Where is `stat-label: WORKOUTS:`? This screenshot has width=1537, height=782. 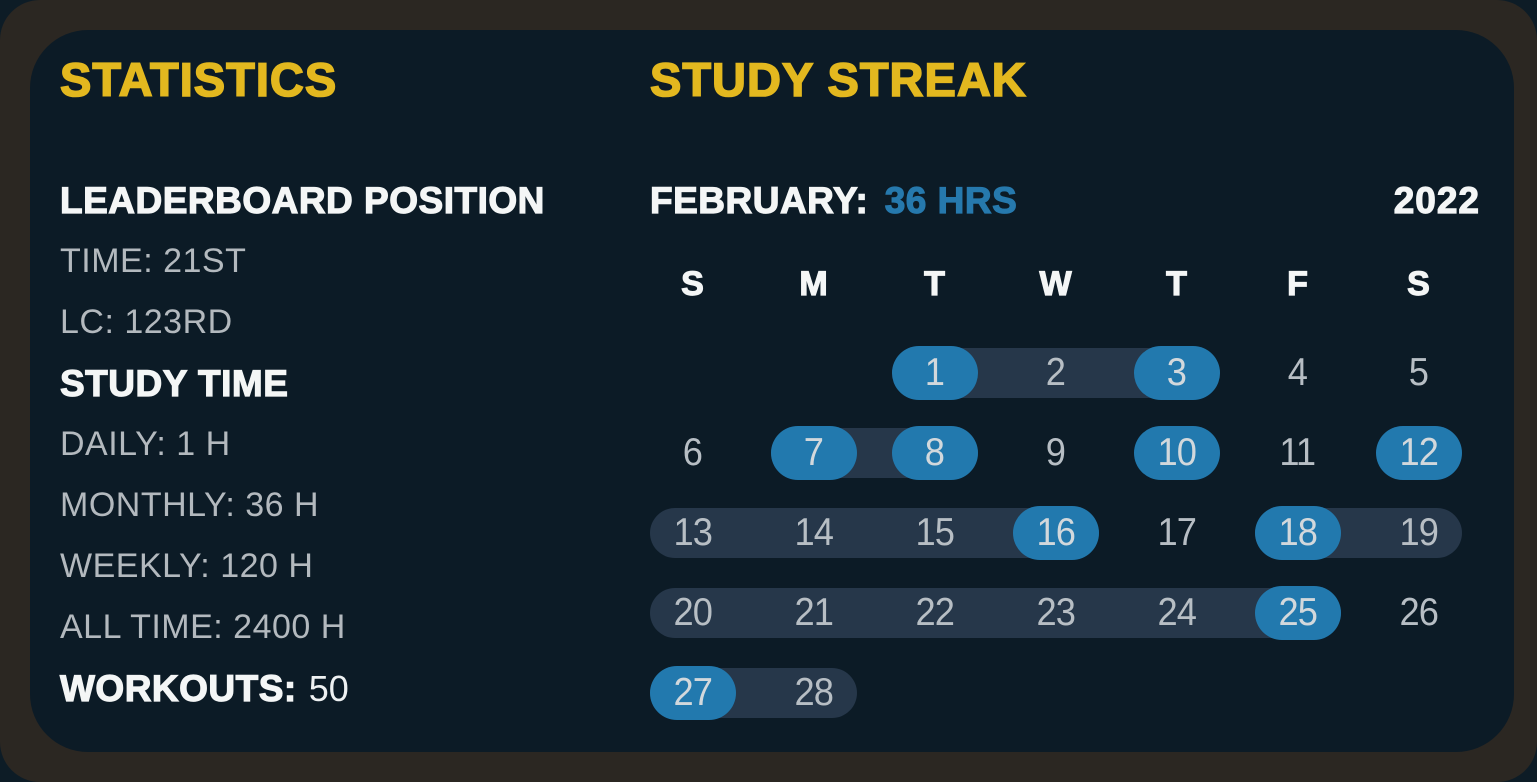 stat-label: WORKOUTS: is located at coordinates (178, 688).